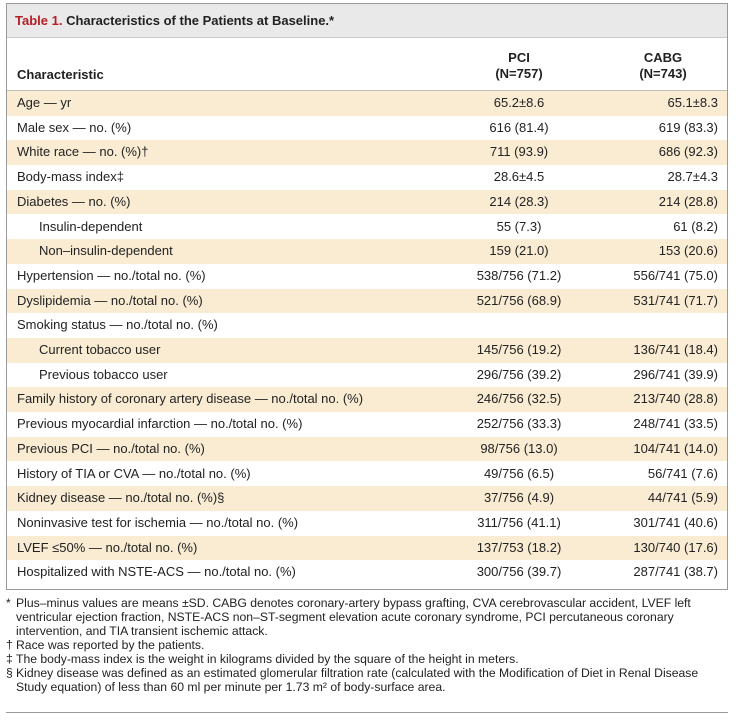 The width and height of the screenshot is (736, 720). Describe the element at coordinates (675, 275) in the screenshot. I see `row-cabg-value: 556/741 (75.0)` at that location.